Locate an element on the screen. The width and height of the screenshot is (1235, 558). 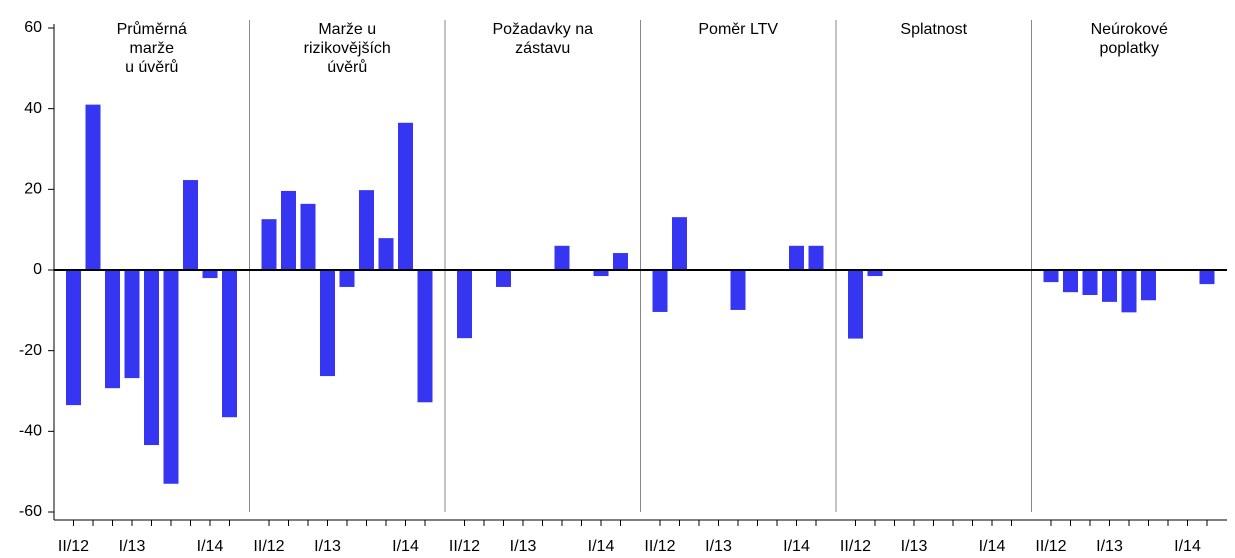
panel-title: zástavu is located at coordinates (542, 48).